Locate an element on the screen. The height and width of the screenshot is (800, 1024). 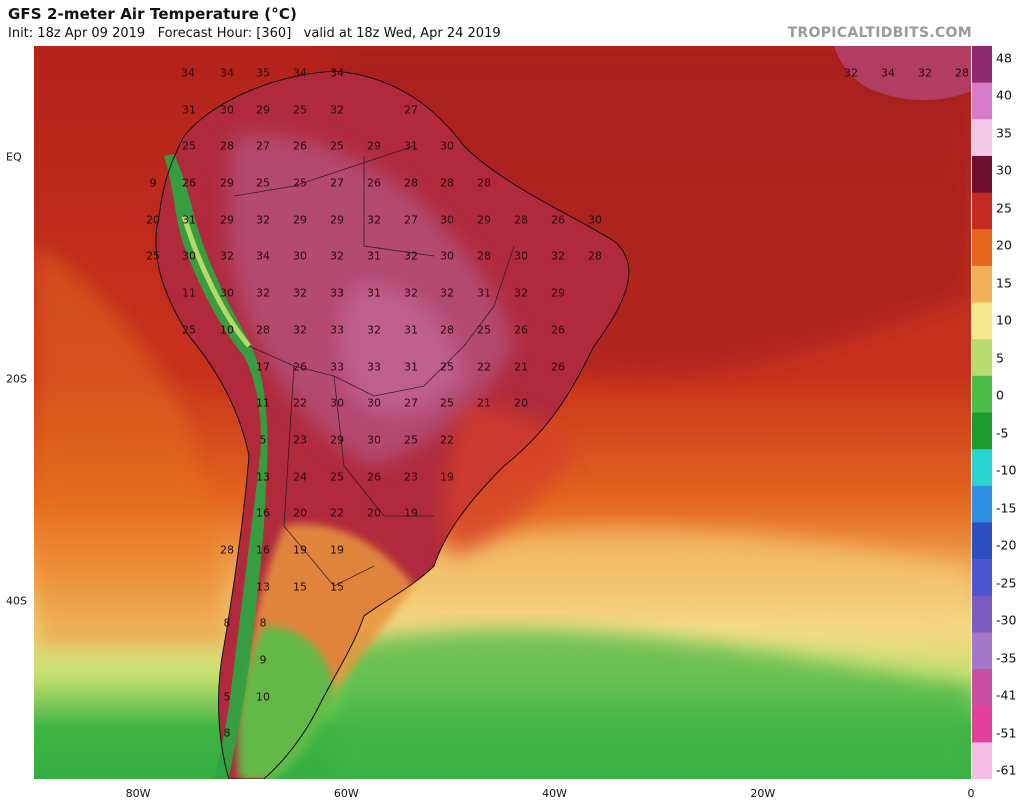
colorbar-label: -10 is located at coordinates (1006, 470).